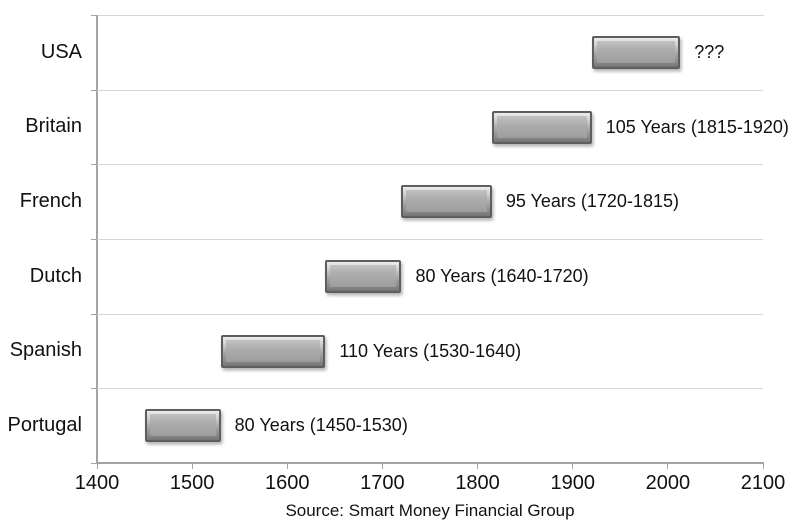 The height and width of the screenshot is (527, 800). I want to click on value-axis-tick-label: 1500, so click(192, 483).